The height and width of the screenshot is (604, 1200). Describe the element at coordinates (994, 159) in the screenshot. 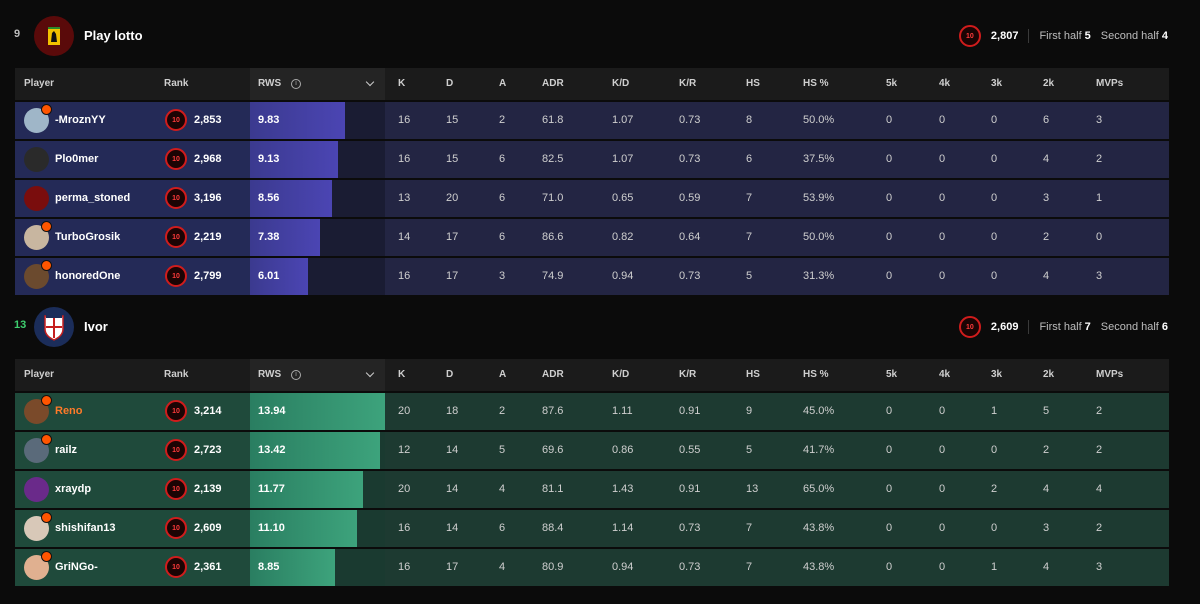

I see `stat-k3: 0` at that location.